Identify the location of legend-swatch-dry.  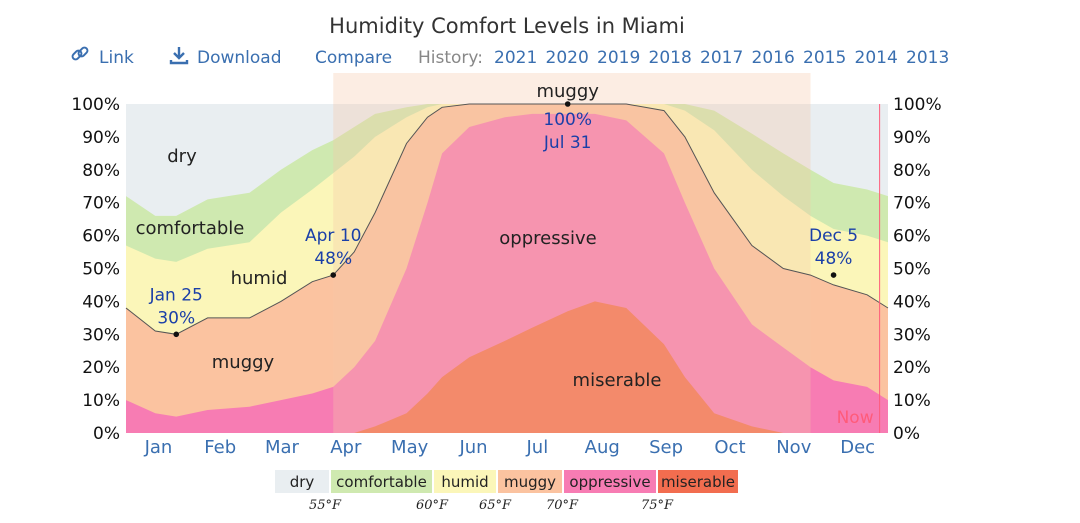
(302, 481).